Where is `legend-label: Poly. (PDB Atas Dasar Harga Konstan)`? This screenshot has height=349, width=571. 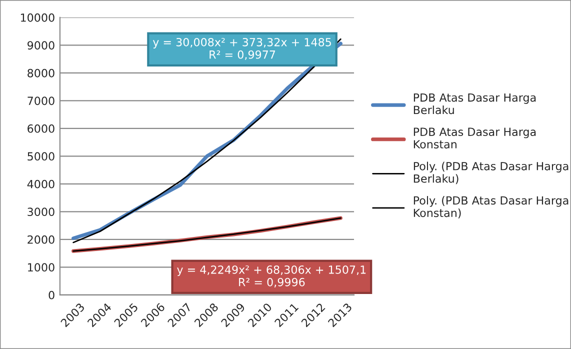 legend-label: Poly. (PDB Atas Dasar Harga Konstan) is located at coordinates (491, 207).